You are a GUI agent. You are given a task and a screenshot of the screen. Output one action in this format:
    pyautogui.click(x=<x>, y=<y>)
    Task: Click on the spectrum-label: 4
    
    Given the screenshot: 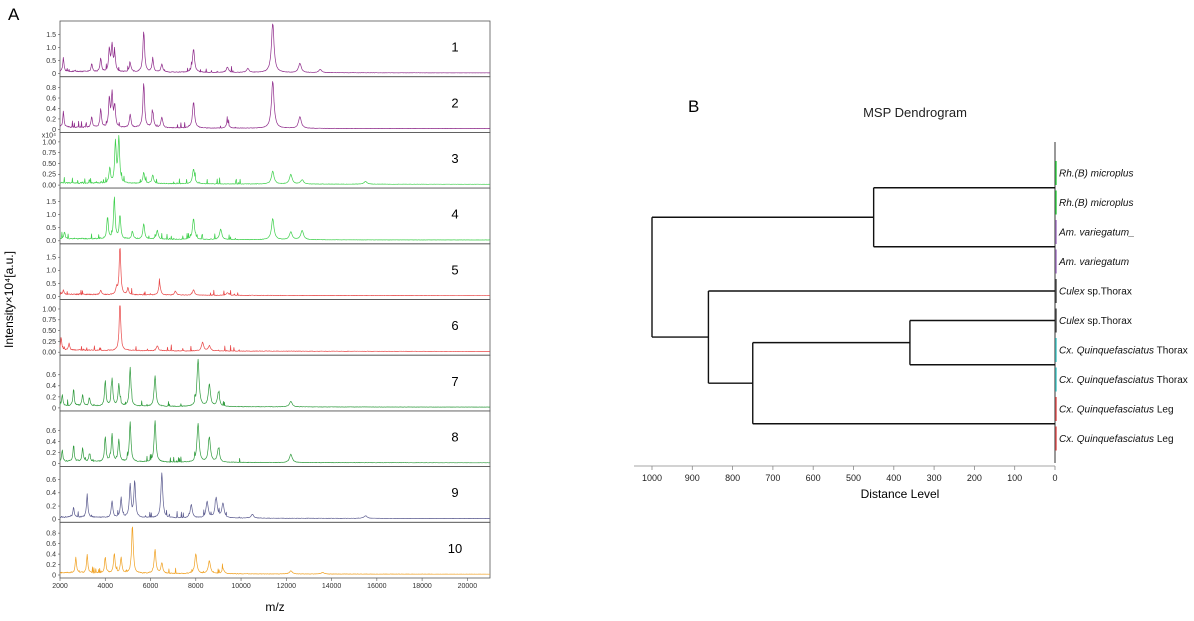 What is the action you would take?
    pyautogui.click(x=454, y=214)
    